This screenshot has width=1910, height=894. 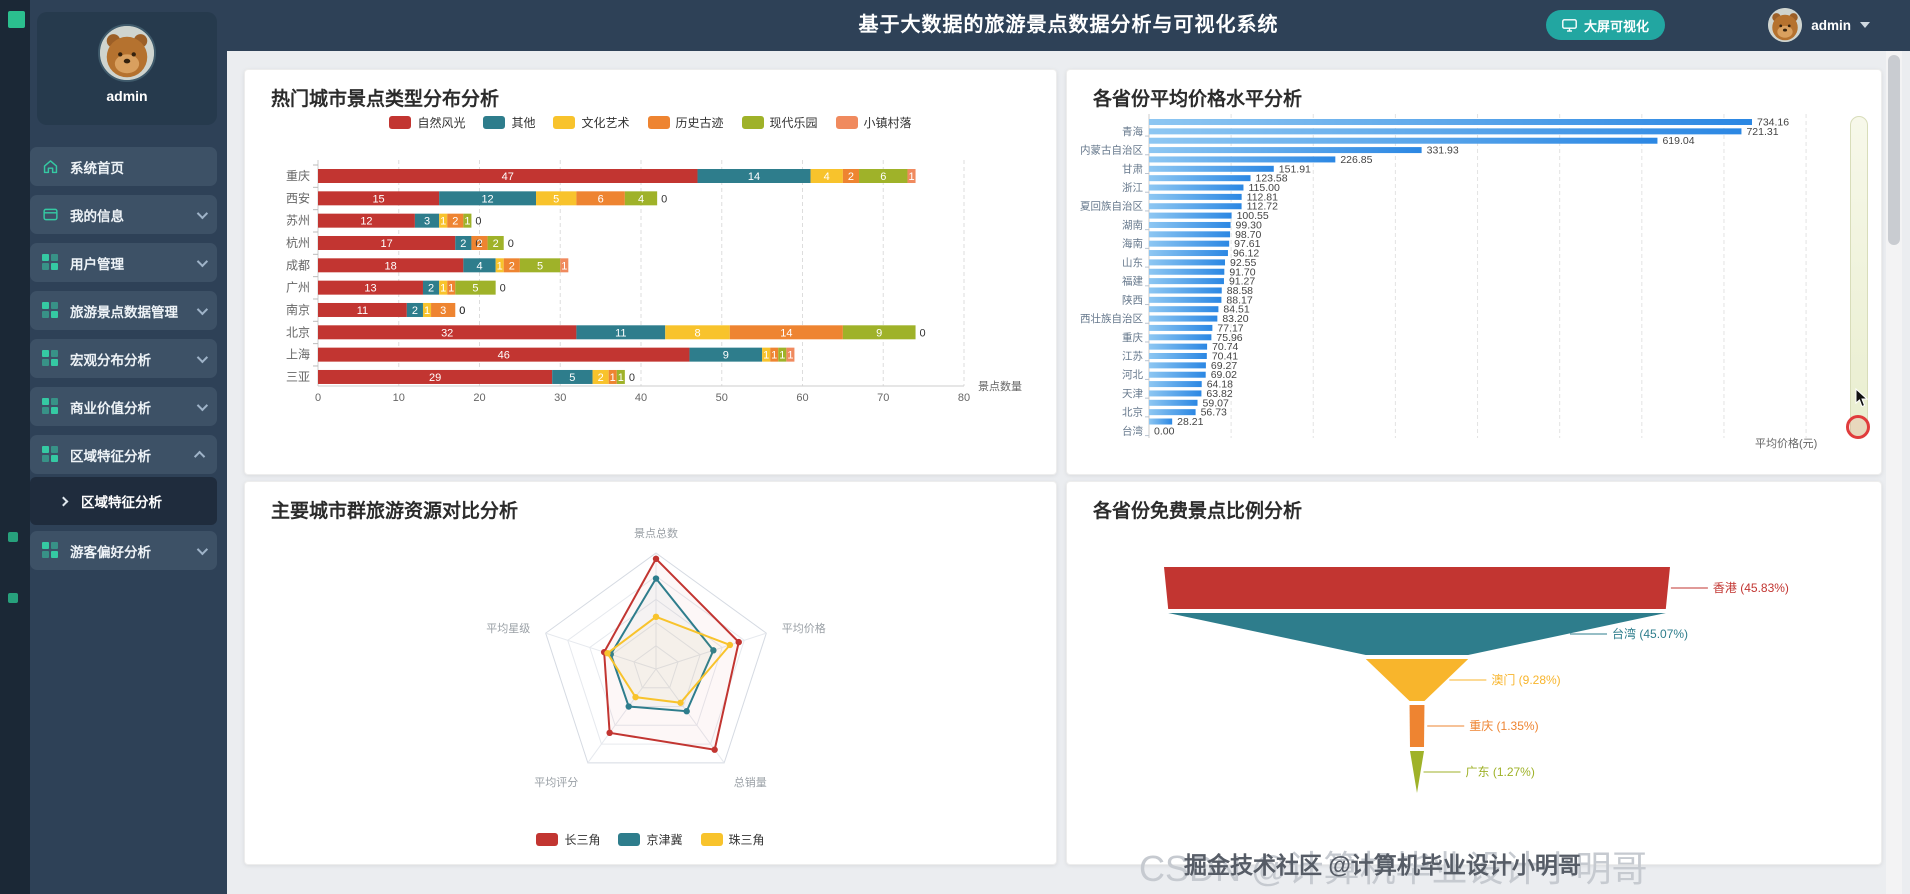 What do you see at coordinates (123, 454) in the screenshot?
I see `sidebar-item-6: 区域特征分析` at bounding box center [123, 454].